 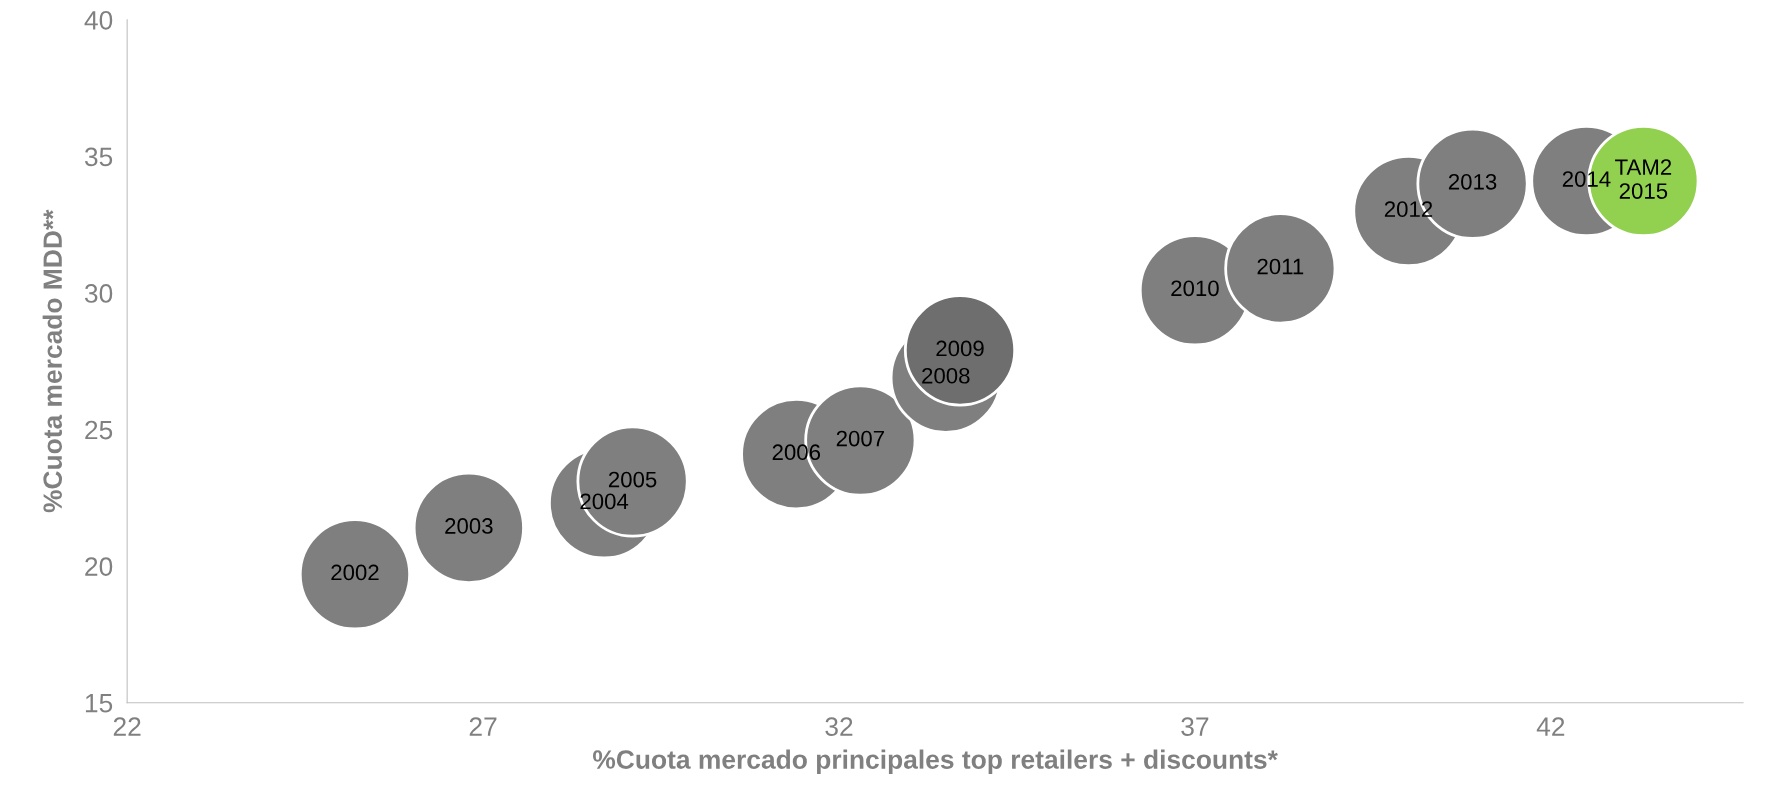 I want to click on x-tick-label: 22, so click(x=127, y=726).